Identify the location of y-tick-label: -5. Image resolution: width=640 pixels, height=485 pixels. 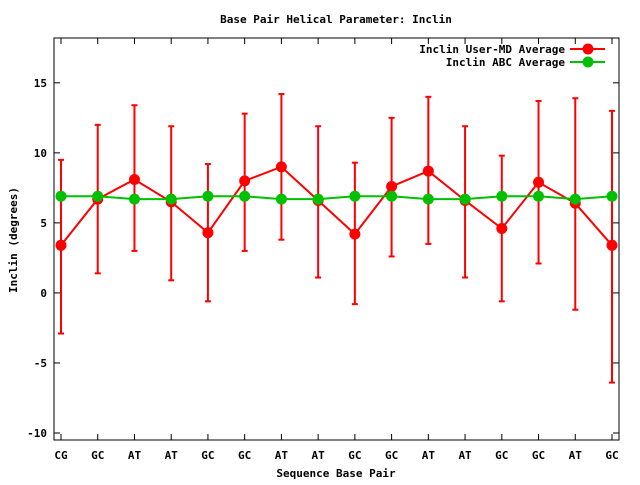
(40, 363).